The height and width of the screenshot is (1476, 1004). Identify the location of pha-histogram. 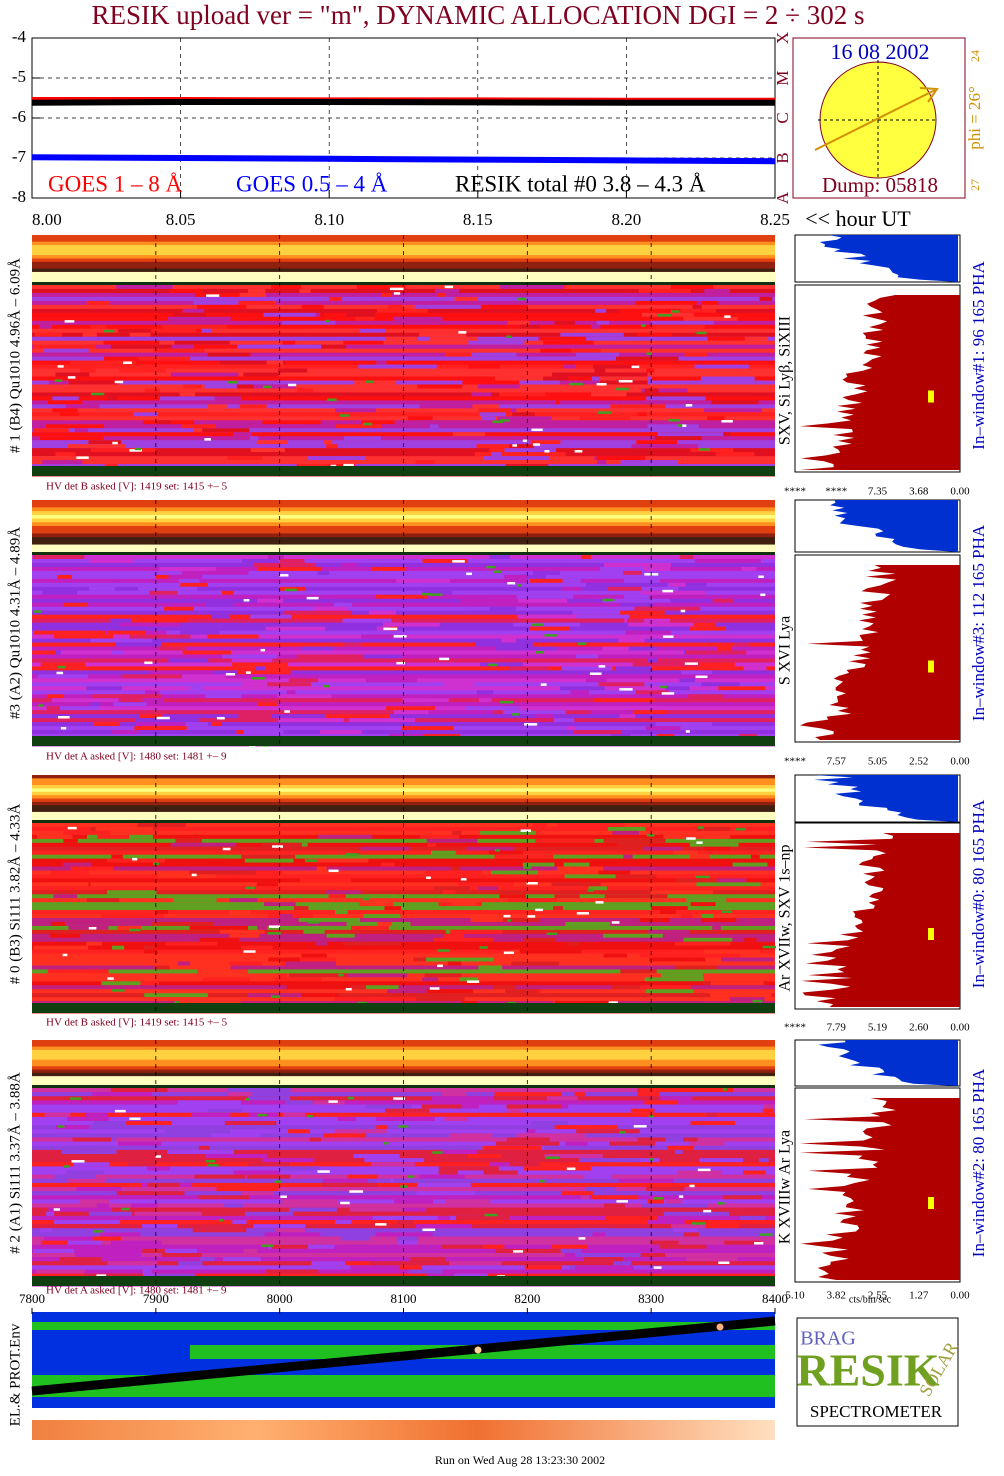
(880, 1063).